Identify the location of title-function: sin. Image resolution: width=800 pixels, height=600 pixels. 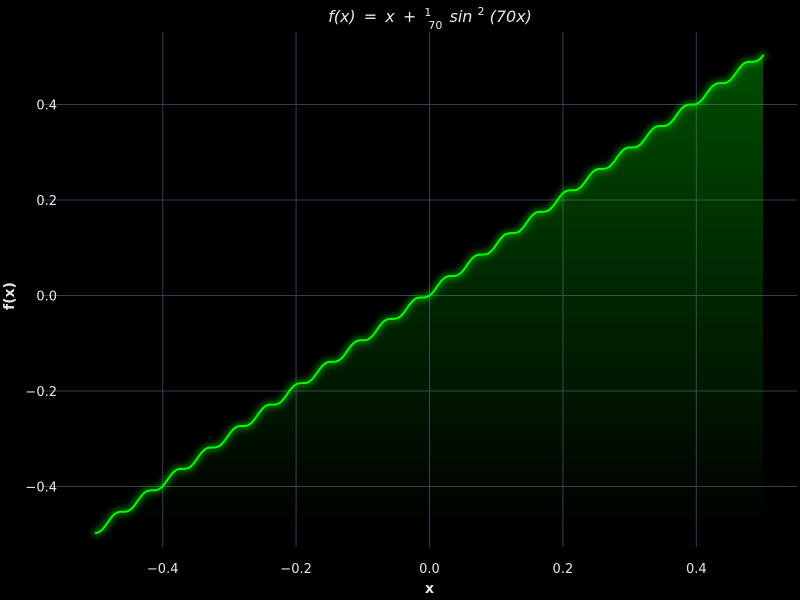
(461, 16).